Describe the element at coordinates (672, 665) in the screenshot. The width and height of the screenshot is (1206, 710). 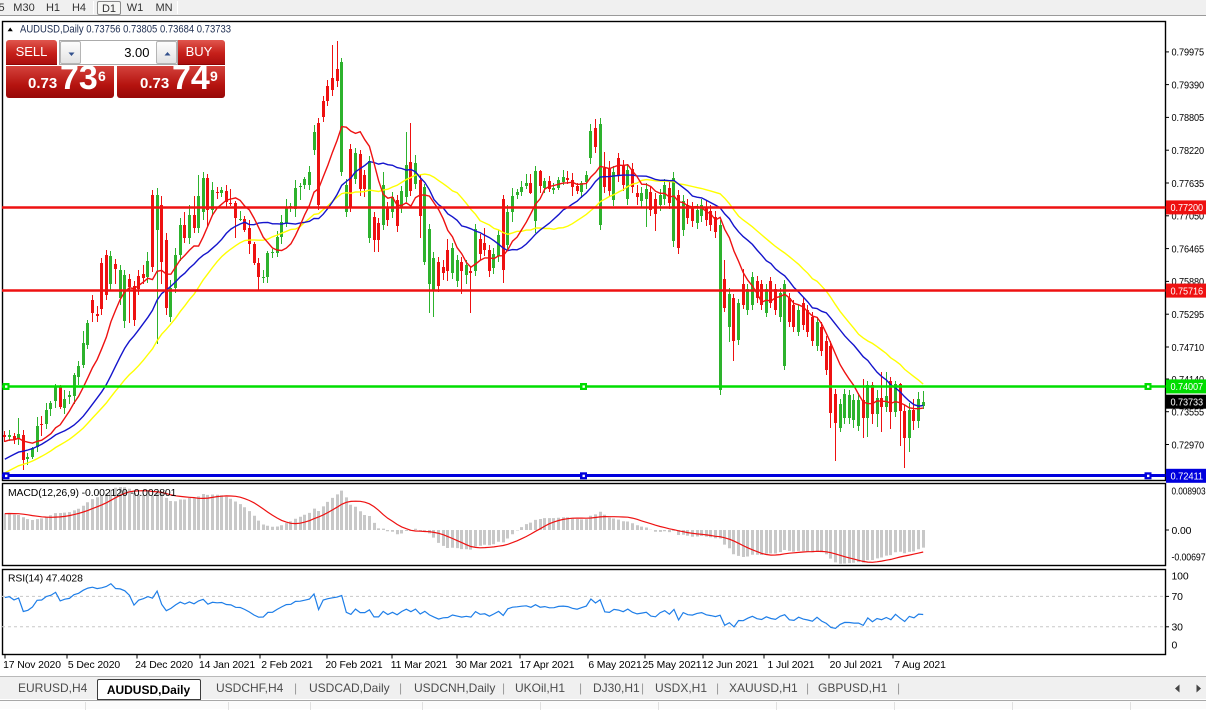
I see `svg-text: 25 May 2021` at that location.